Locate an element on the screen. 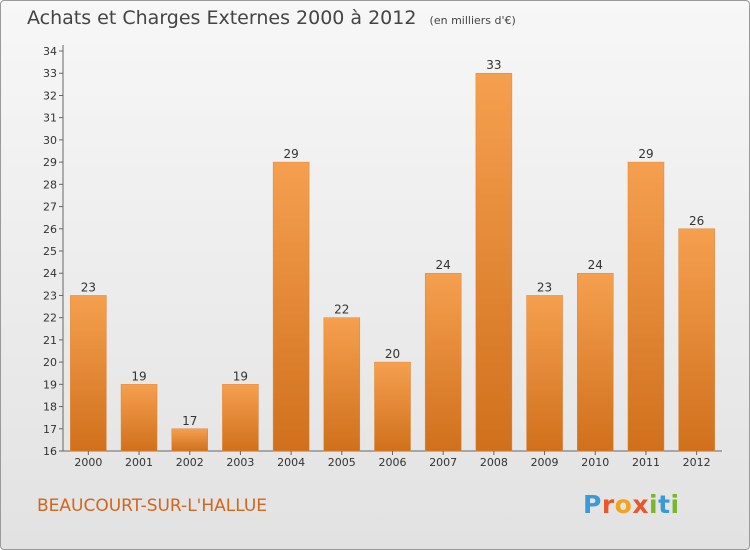  y-tick-label: 22 is located at coordinates (50, 318).